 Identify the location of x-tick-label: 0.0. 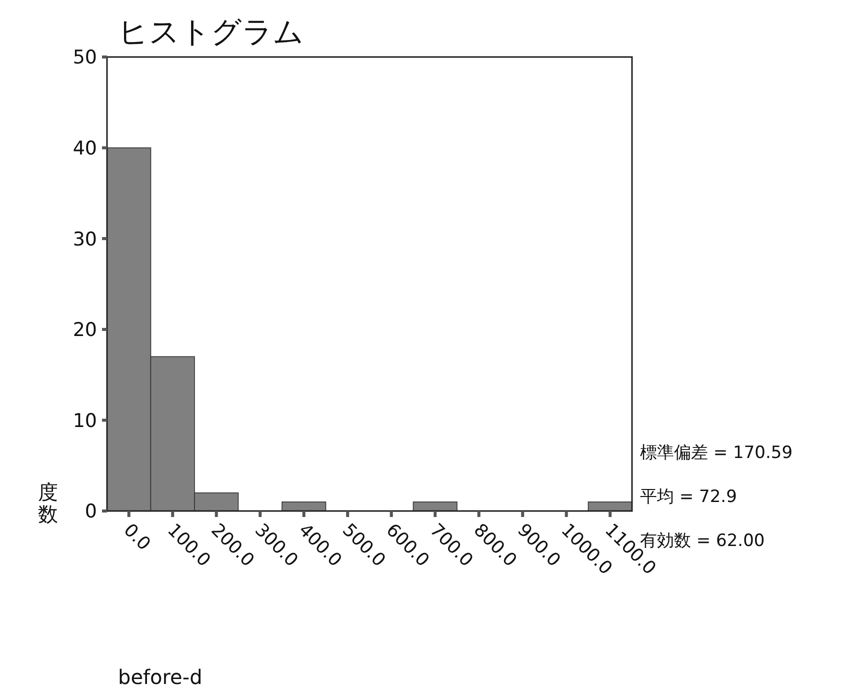
(136, 537).